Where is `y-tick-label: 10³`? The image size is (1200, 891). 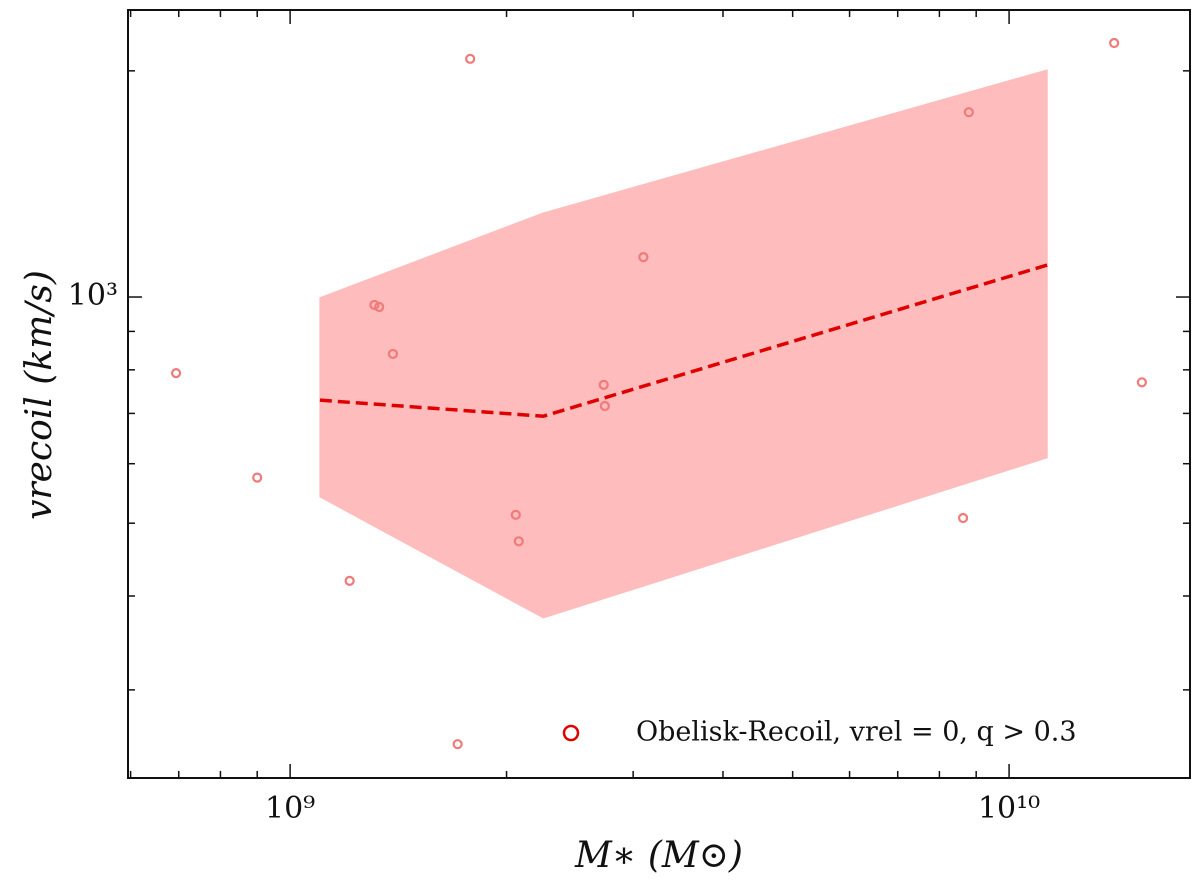 y-tick-label: 10³ is located at coordinates (93, 295).